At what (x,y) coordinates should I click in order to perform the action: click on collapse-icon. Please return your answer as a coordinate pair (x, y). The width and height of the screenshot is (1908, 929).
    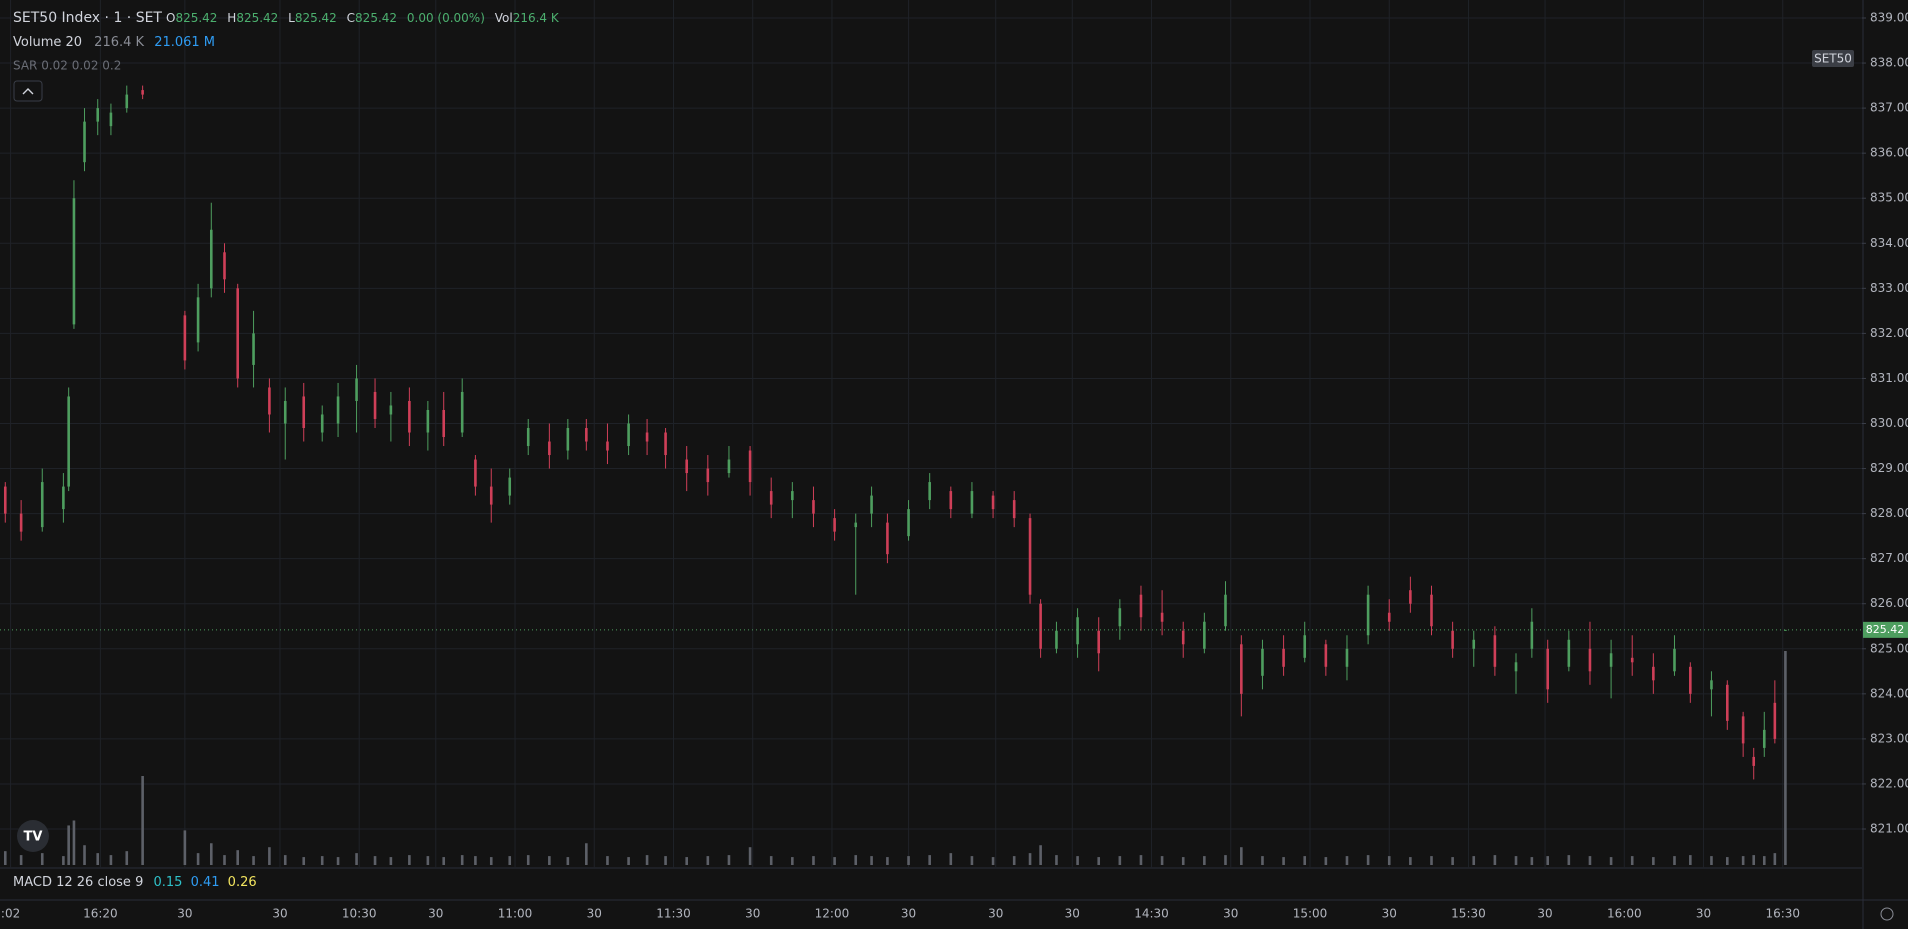
    Looking at the image, I should click on (28, 91).